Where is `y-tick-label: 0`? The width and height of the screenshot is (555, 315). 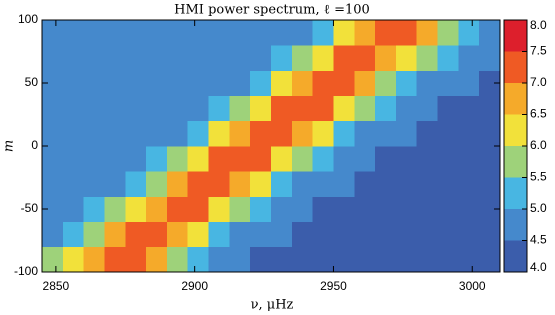 y-tick-label: 0 is located at coordinates (34, 145).